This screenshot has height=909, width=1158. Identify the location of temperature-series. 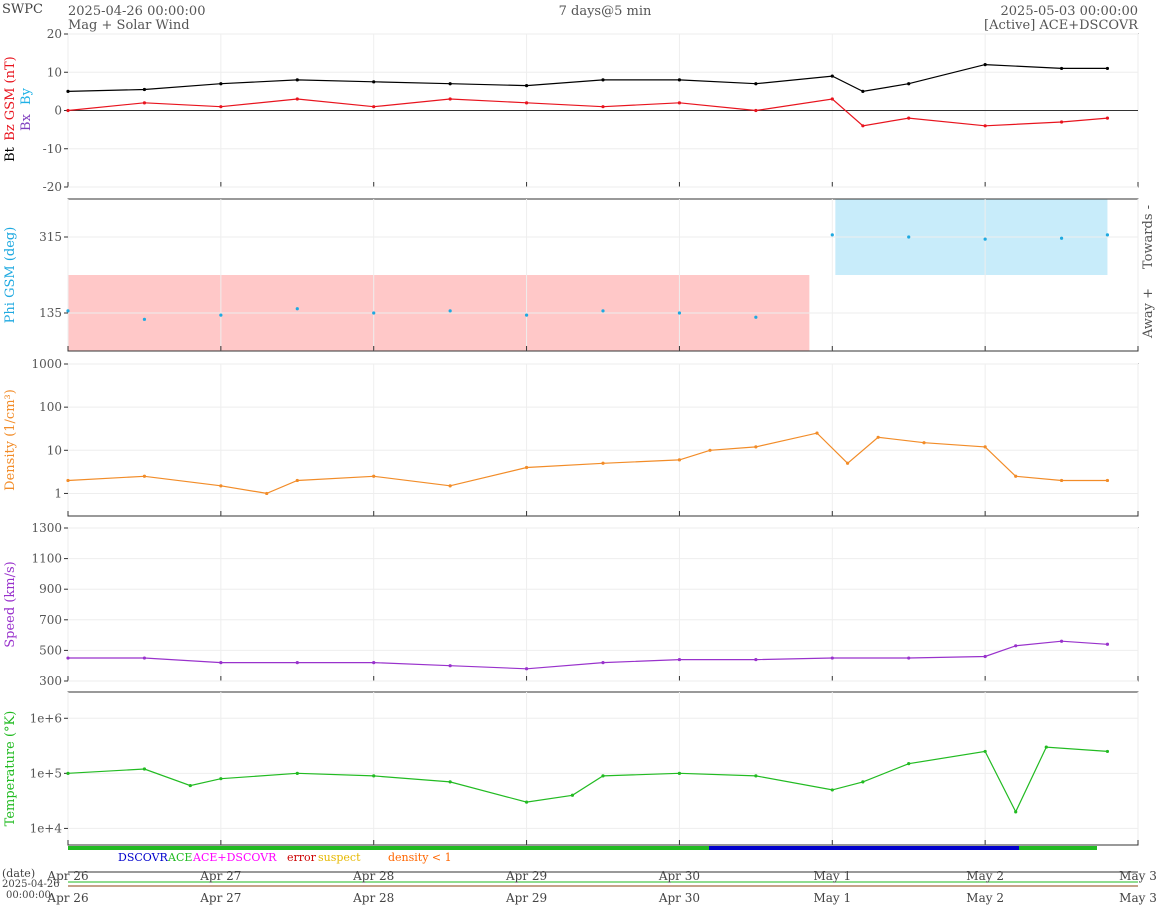
(587, 780).